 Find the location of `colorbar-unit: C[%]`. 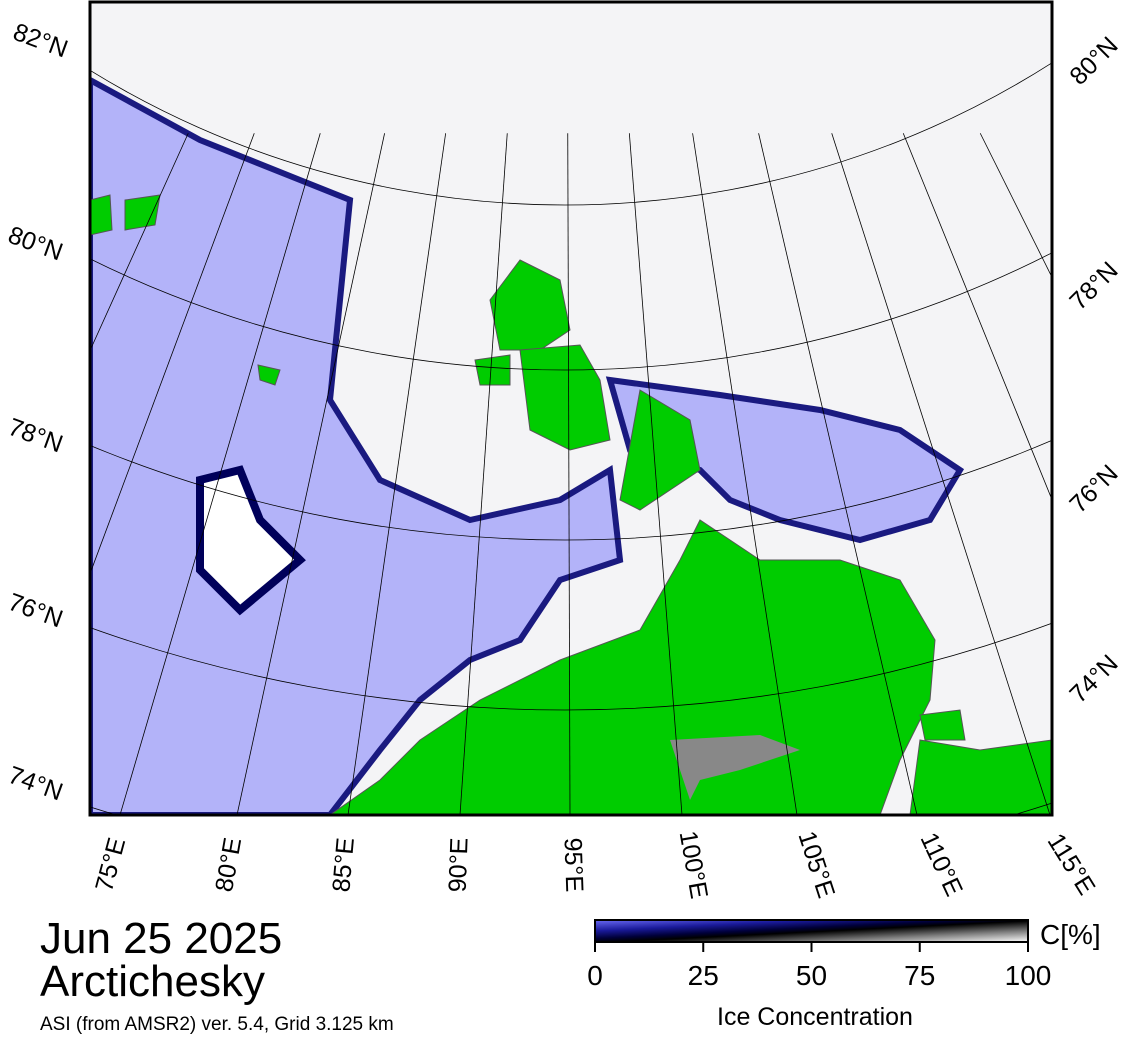

colorbar-unit: C[%] is located at coordinates (1070, 934).